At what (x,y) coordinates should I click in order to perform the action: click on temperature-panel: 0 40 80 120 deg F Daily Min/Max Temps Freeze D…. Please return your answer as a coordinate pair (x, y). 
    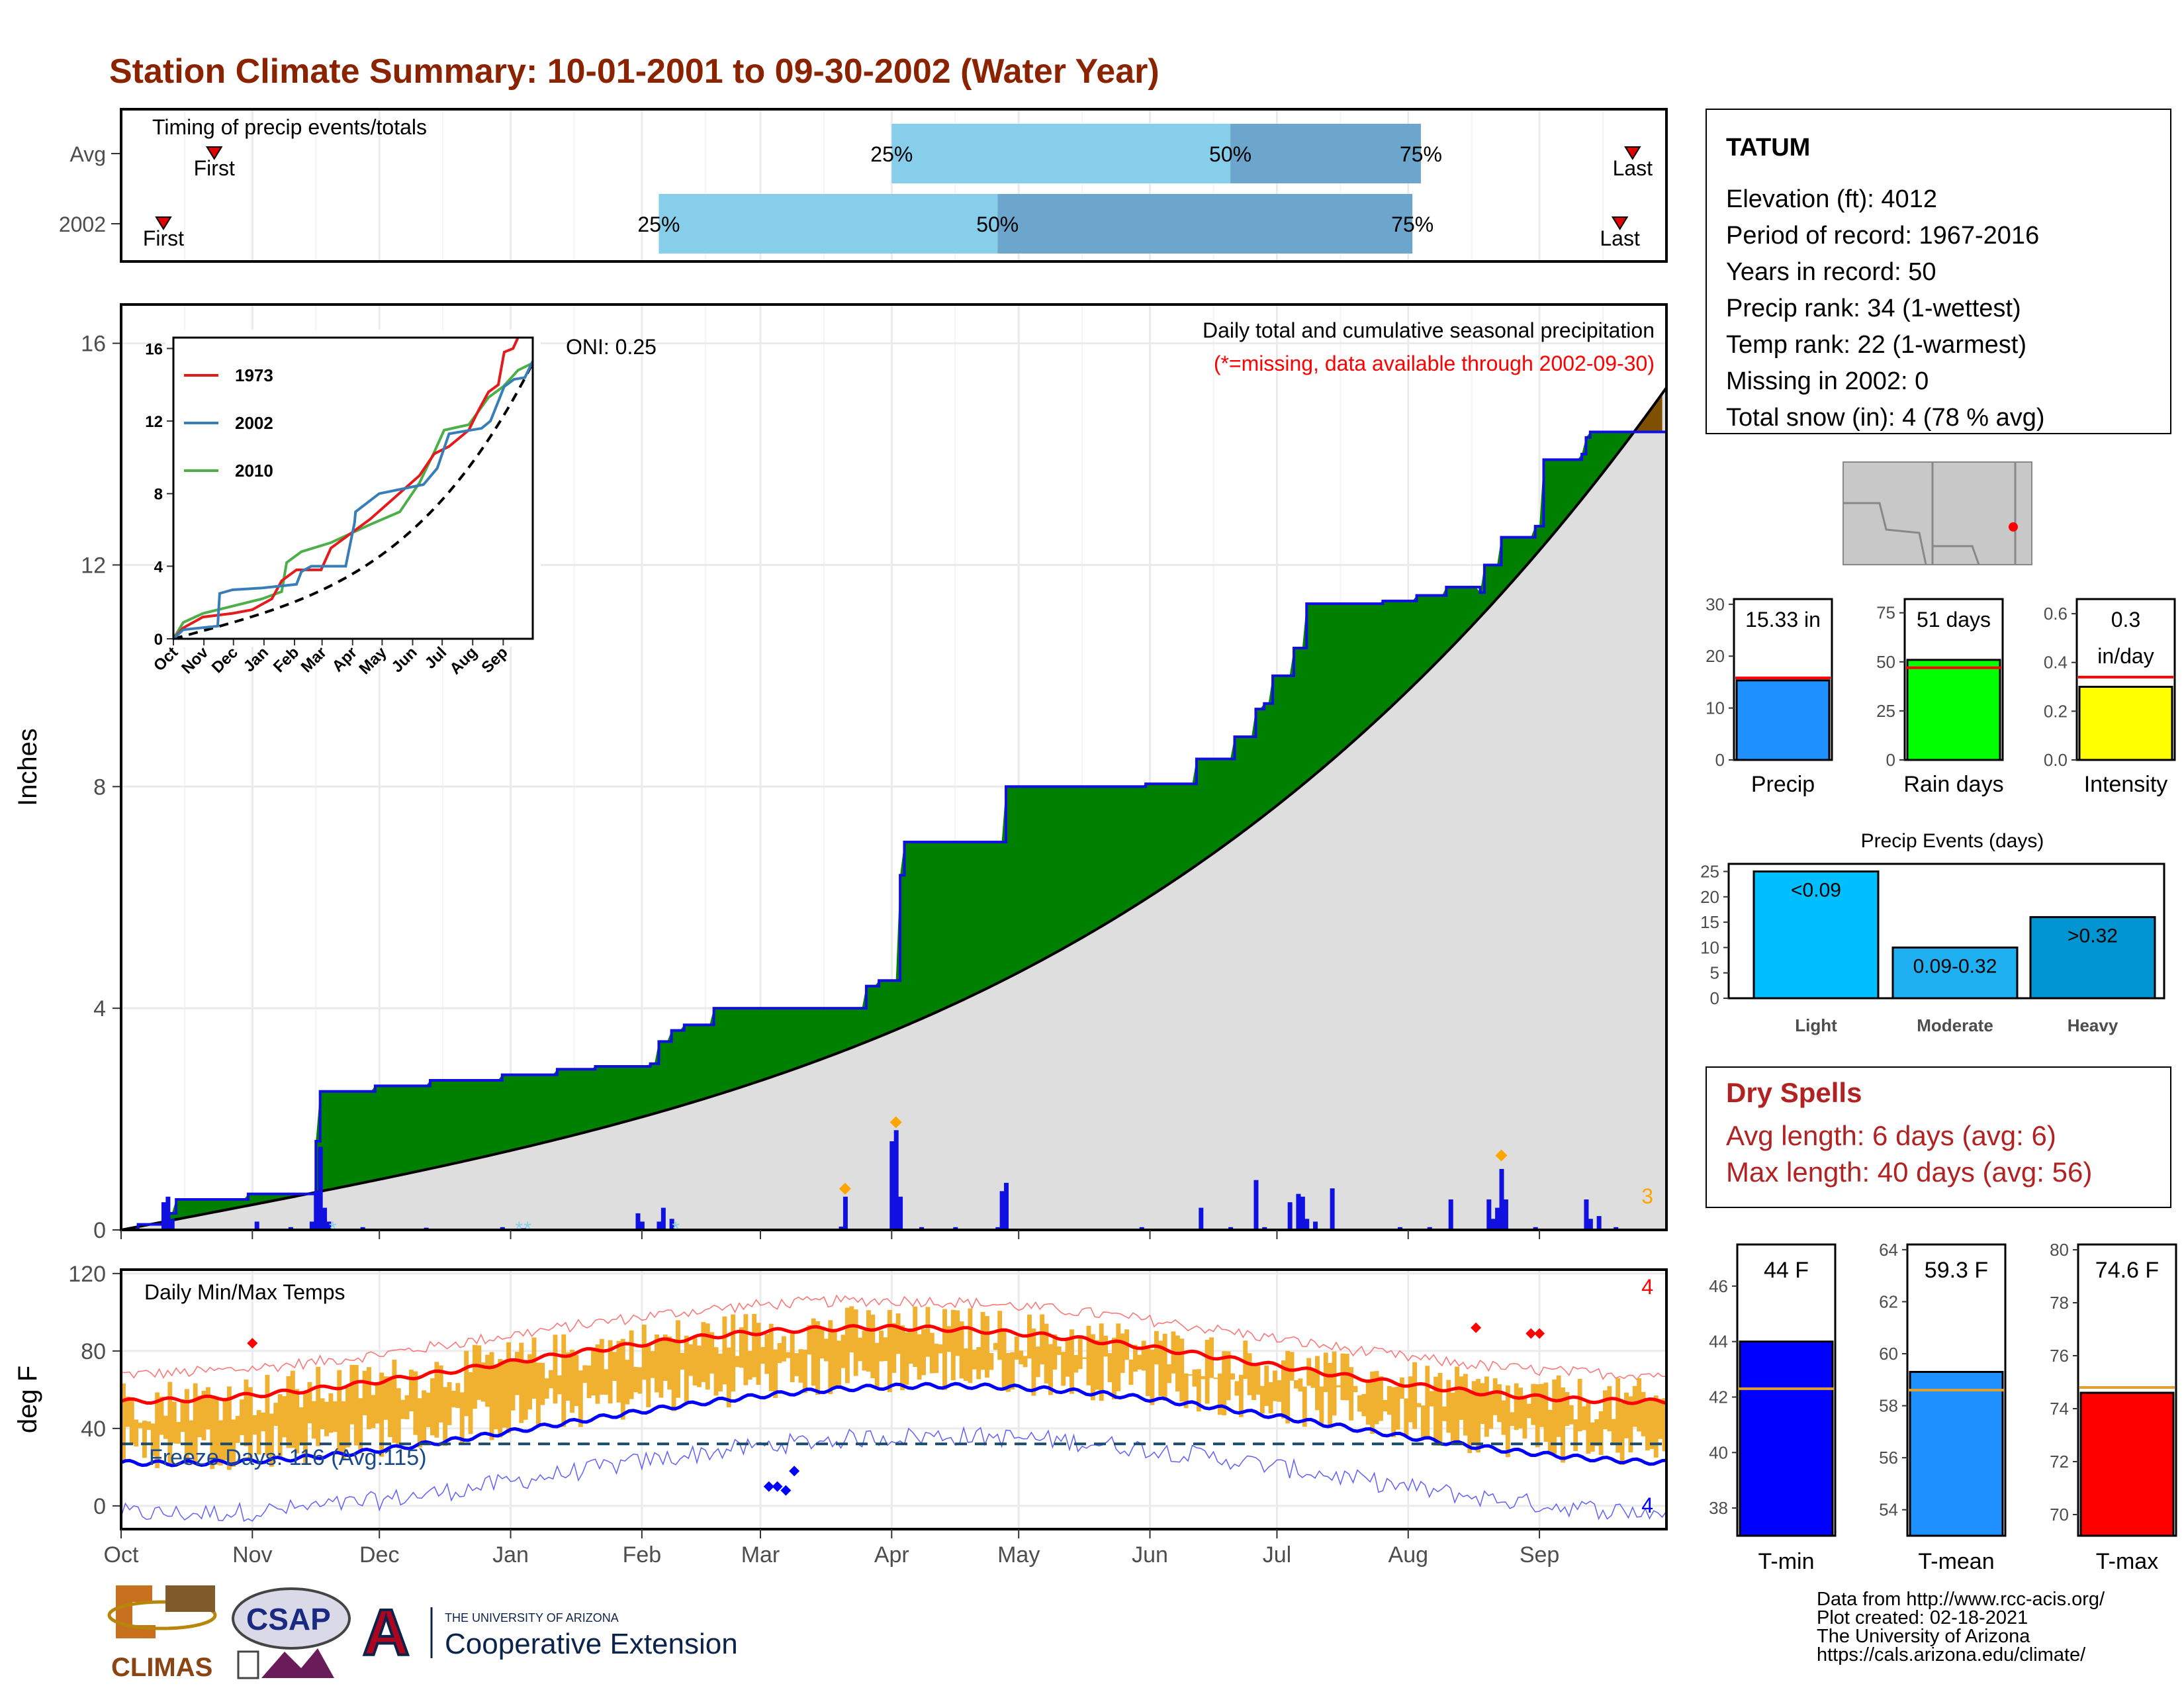
    Looking at the image, I should click on (840, 1415).